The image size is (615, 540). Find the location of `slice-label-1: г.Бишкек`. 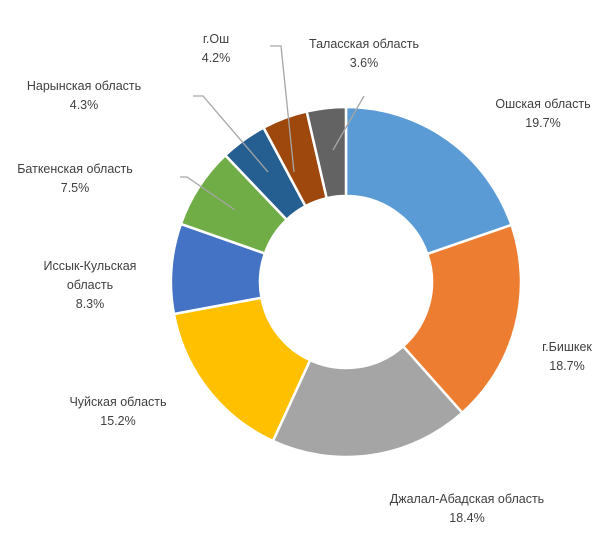

slice-label-1: г.Бишкек is located at coordinates (567, 347).